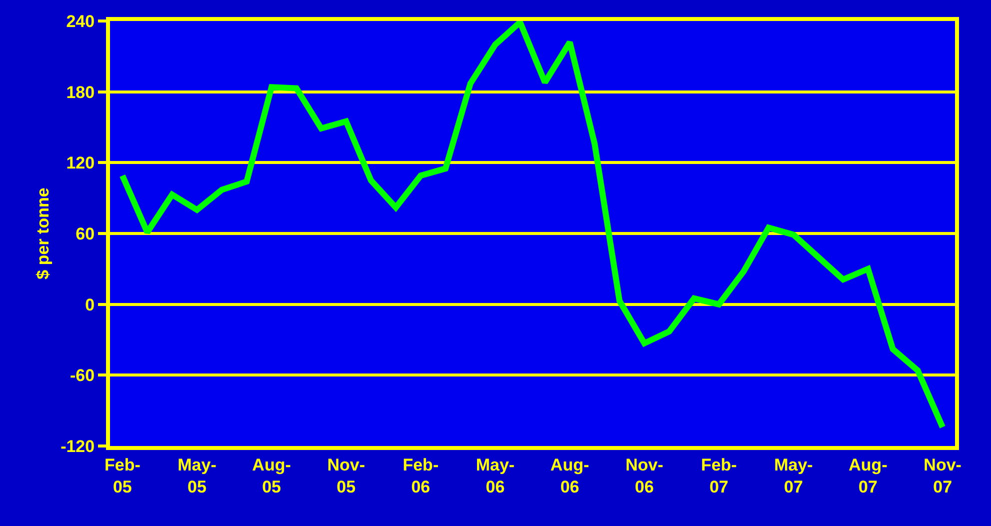 The width and height of the screenshot is (991, 526). I want to click on y-tick-label: -120, so click(77, 446).